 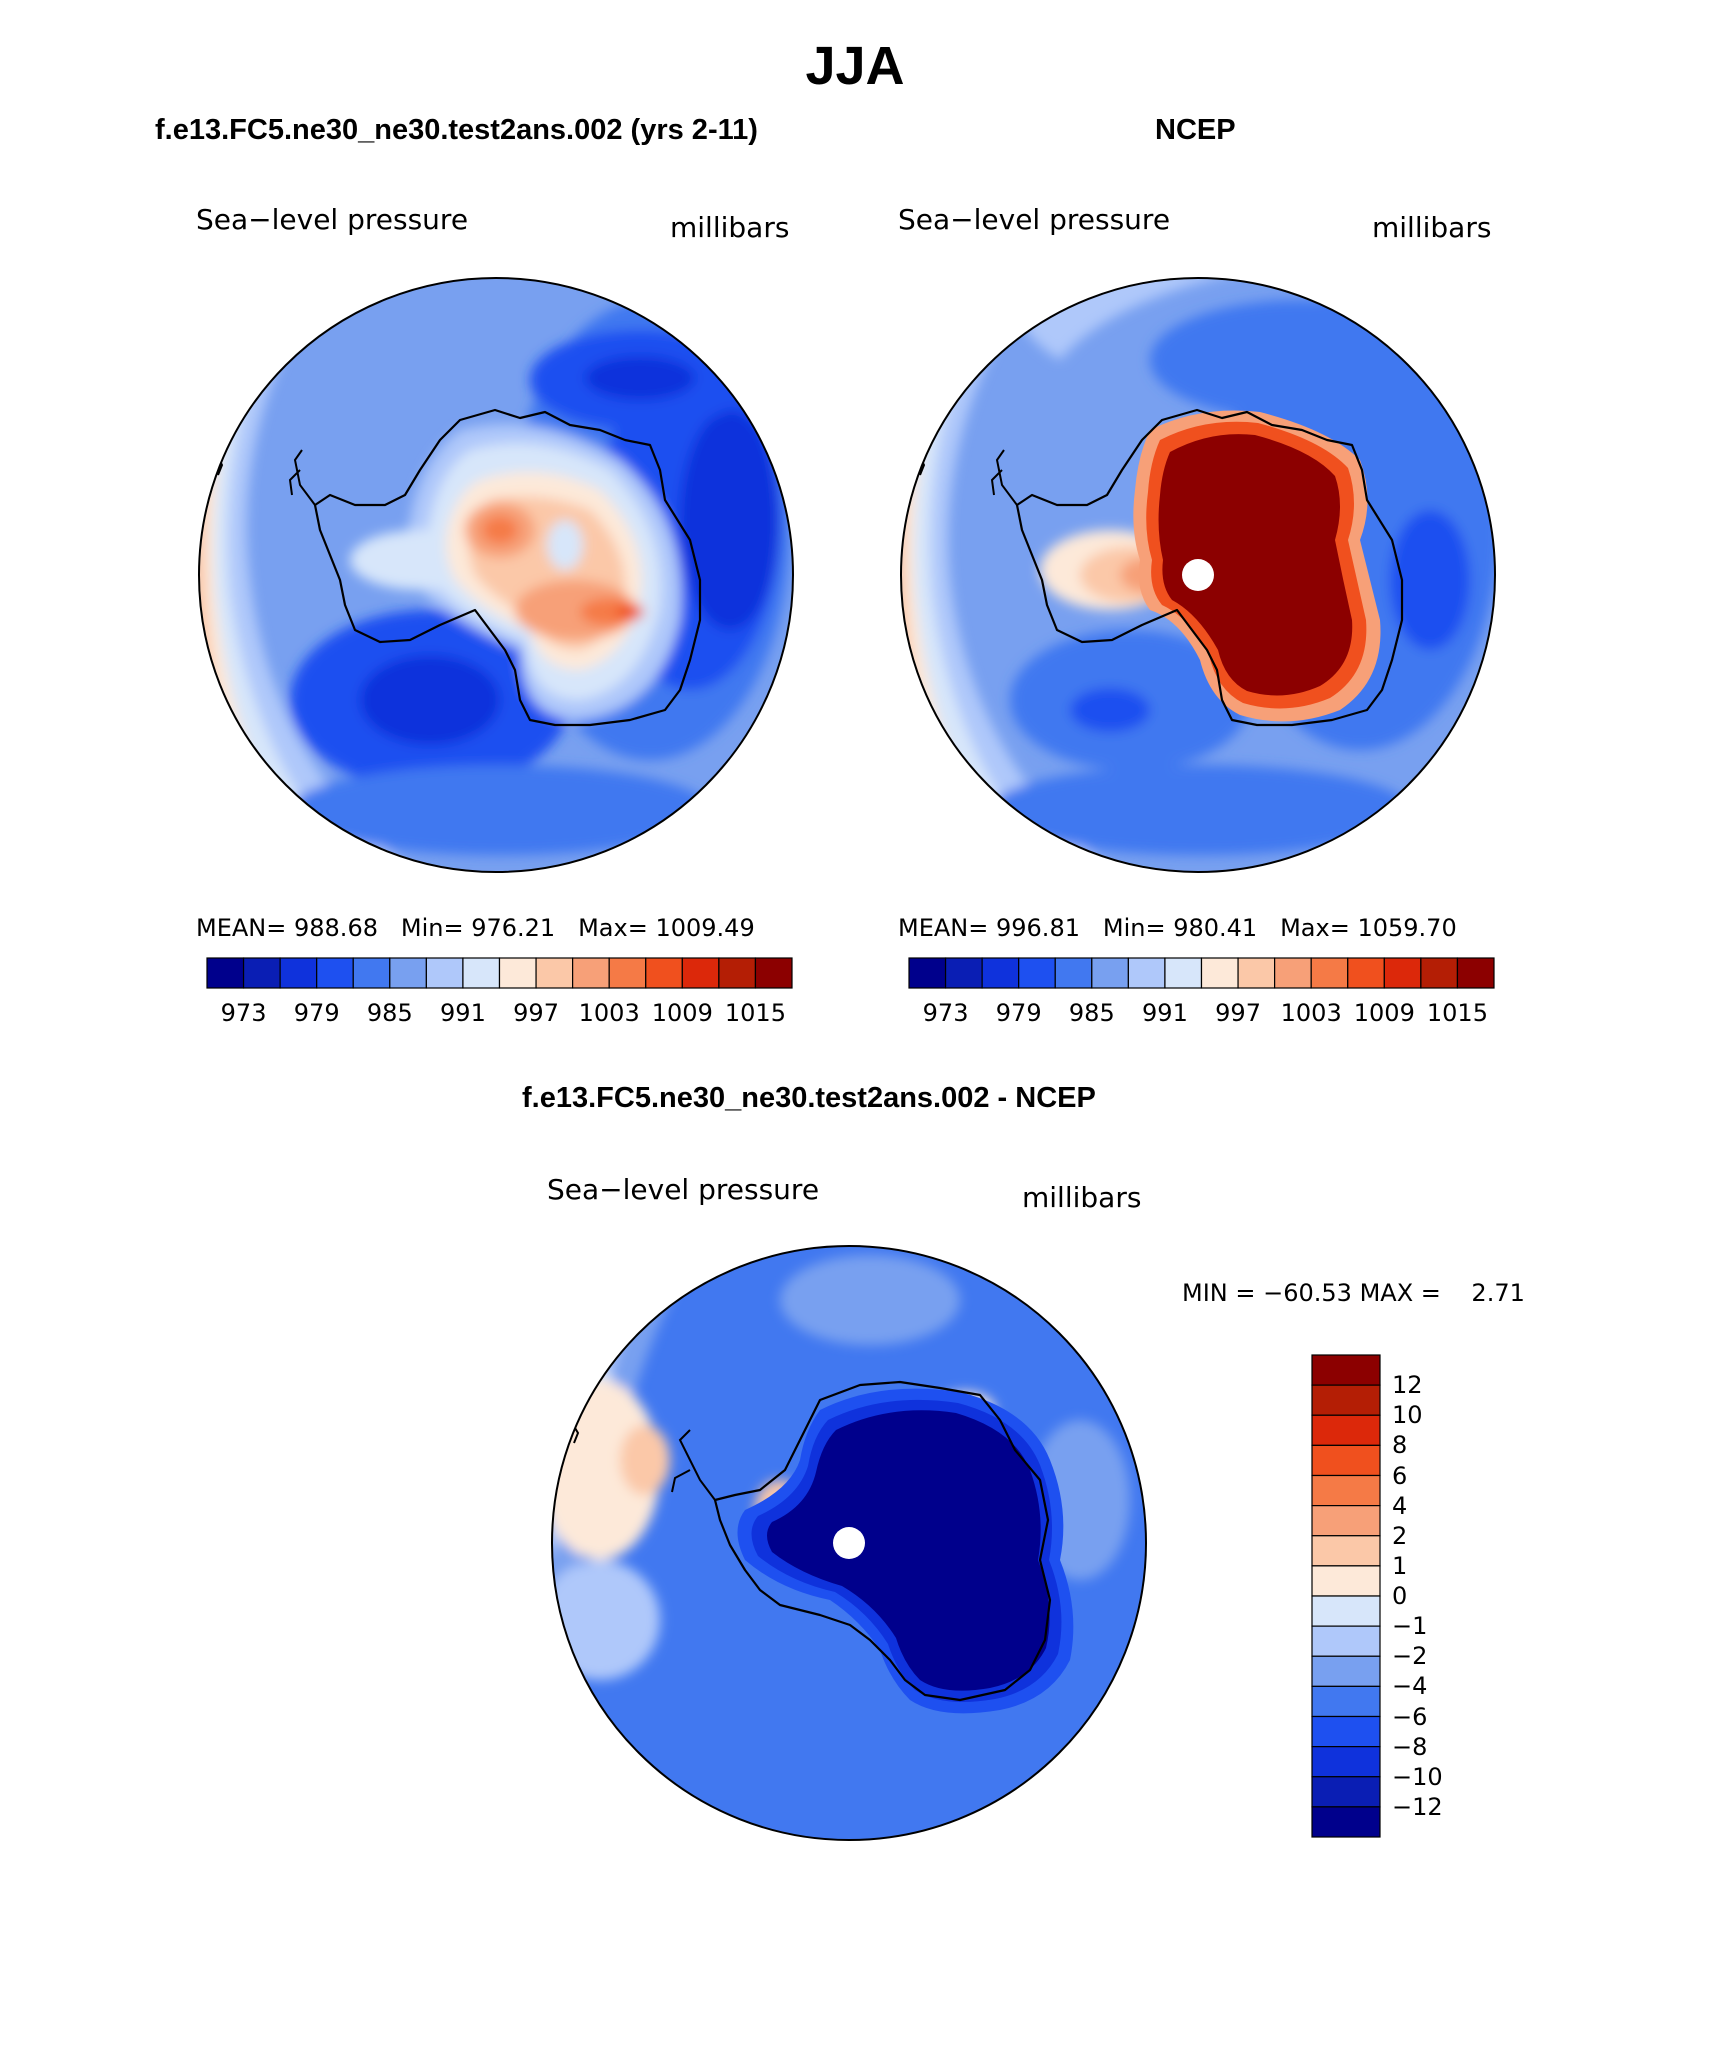 I want to click on obs-units-label: millibars, so click(x=1432, y=227).